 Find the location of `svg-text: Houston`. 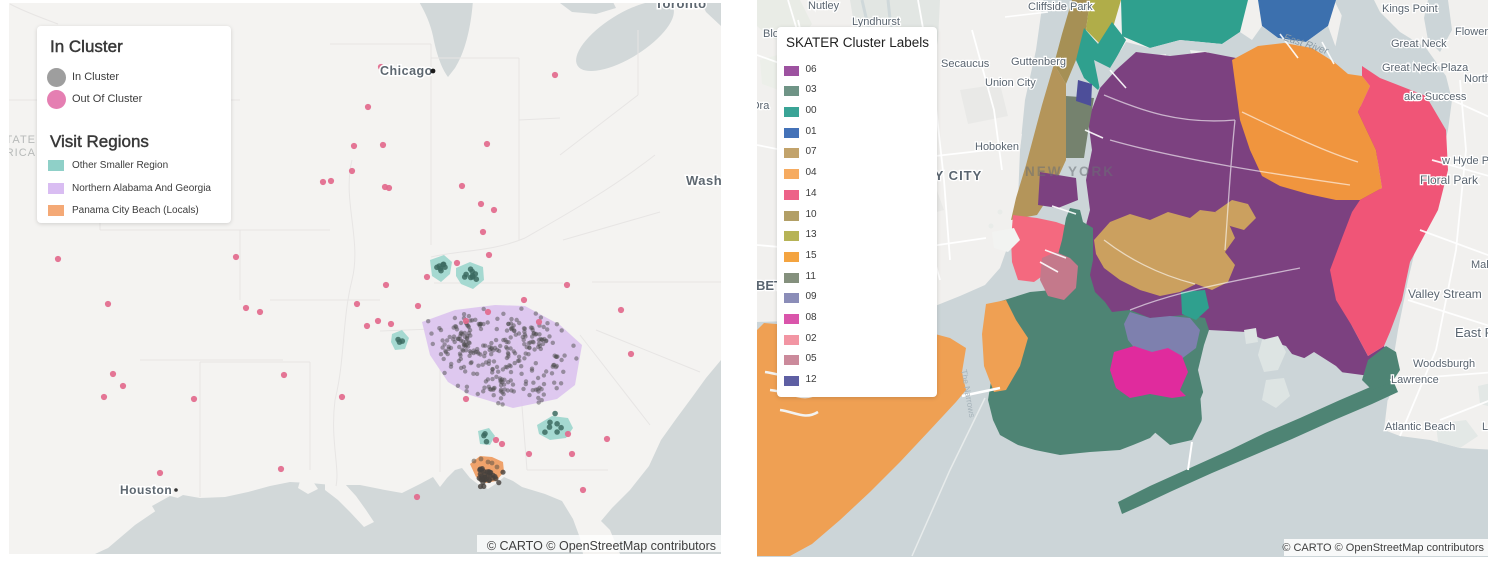

svg-text: Houston is located at coordinates (146, 490).